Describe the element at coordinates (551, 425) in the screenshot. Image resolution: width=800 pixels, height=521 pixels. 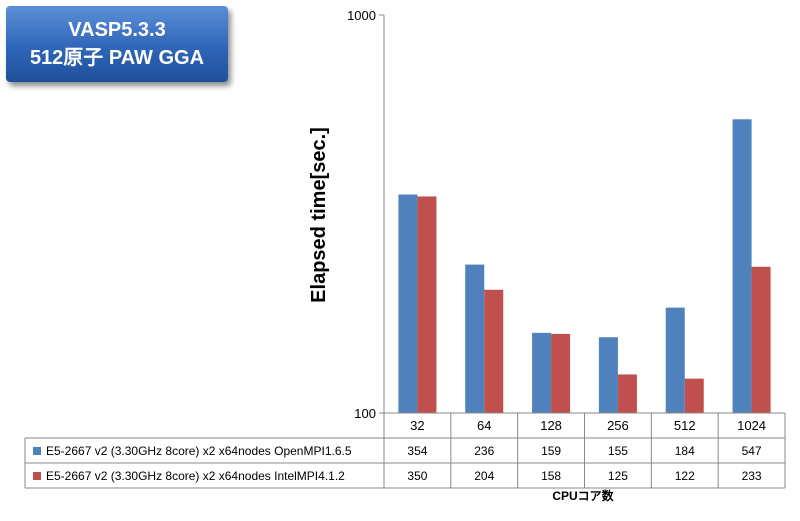
I see `x-tick-label: 128` at that location.